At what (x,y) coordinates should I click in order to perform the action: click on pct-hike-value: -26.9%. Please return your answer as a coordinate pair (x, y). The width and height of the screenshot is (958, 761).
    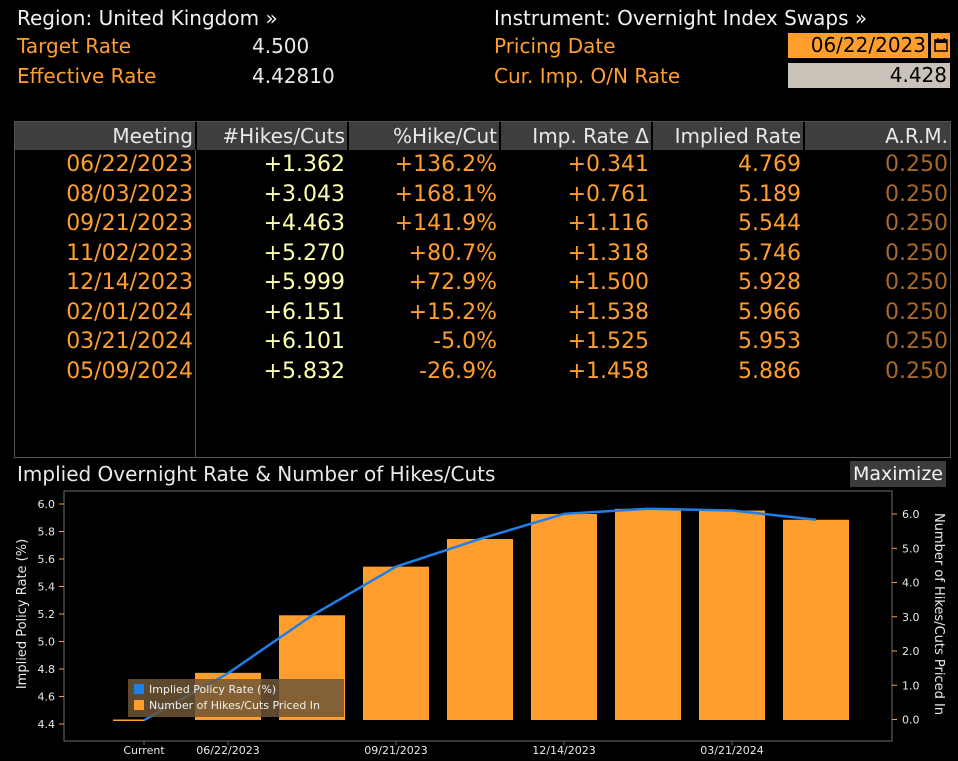
    Looking at the image, I should click on (458, 371).